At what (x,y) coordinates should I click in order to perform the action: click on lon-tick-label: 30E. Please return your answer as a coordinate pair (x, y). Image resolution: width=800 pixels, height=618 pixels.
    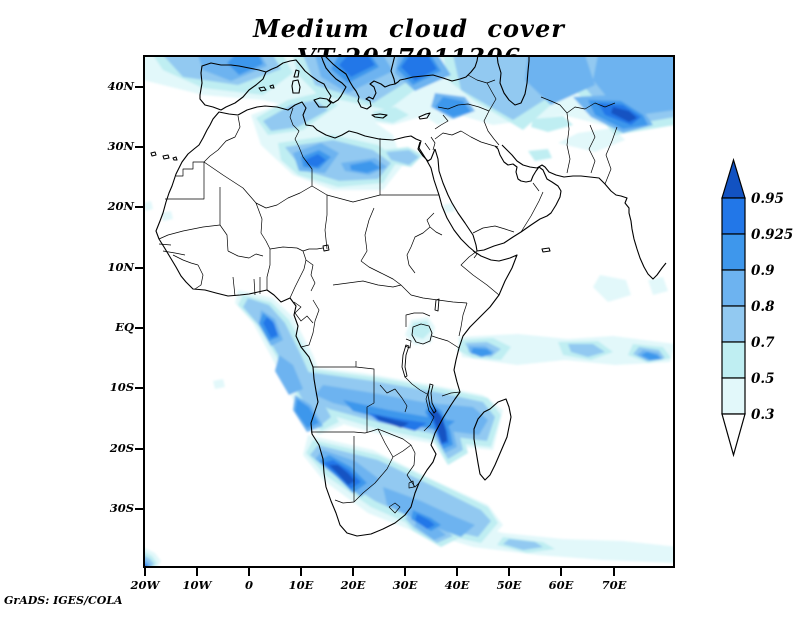
    Looking at the image, I should click on (405, 585).